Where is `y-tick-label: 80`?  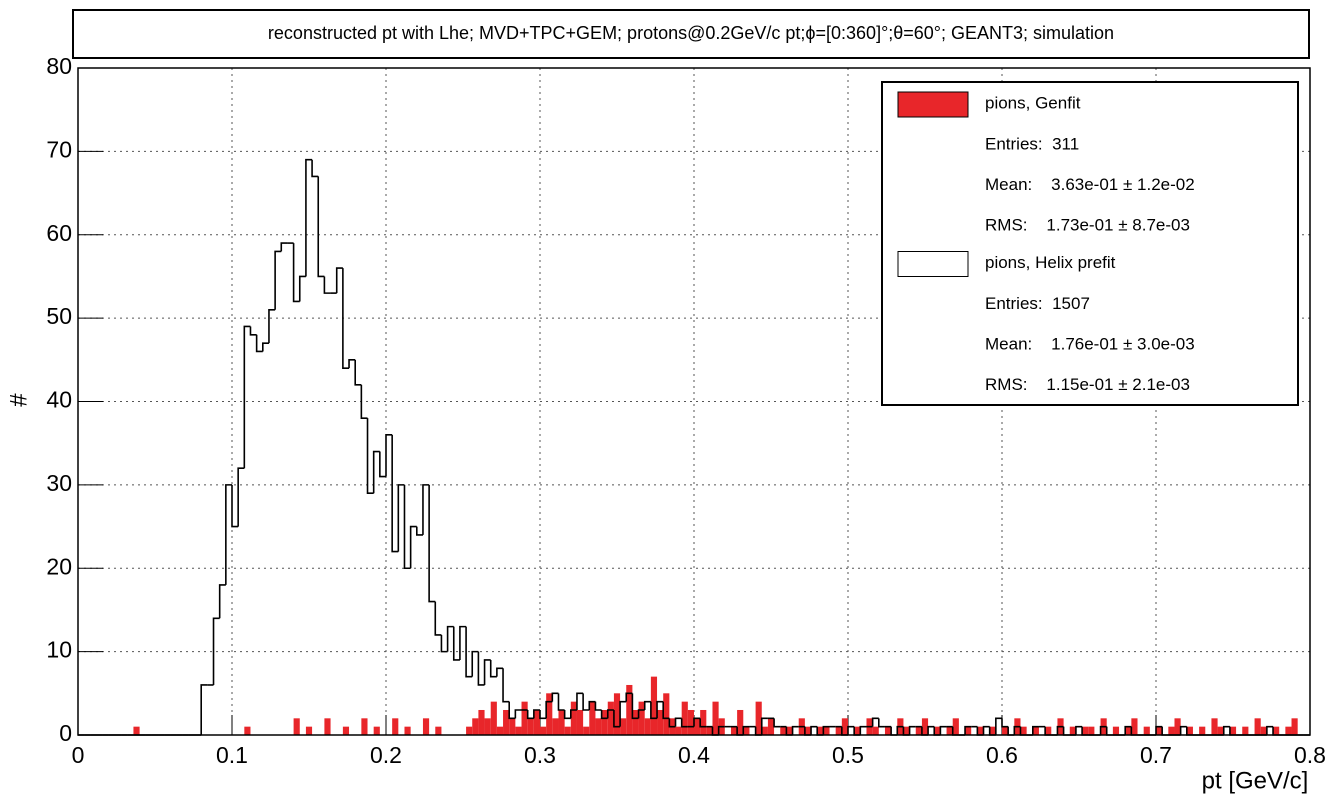 y-tick-label: 80 is located at coordinates (59, 66).